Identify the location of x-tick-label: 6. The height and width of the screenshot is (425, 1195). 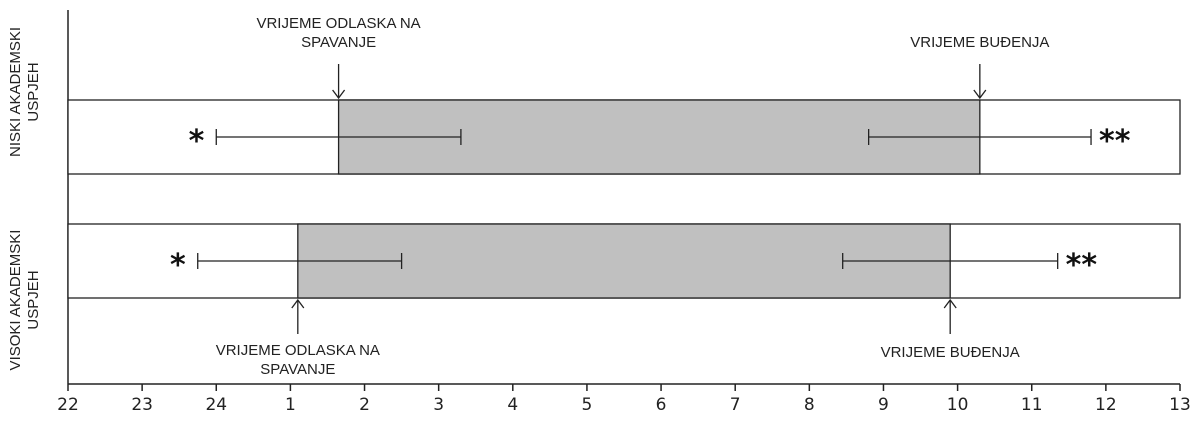
(661, 405).